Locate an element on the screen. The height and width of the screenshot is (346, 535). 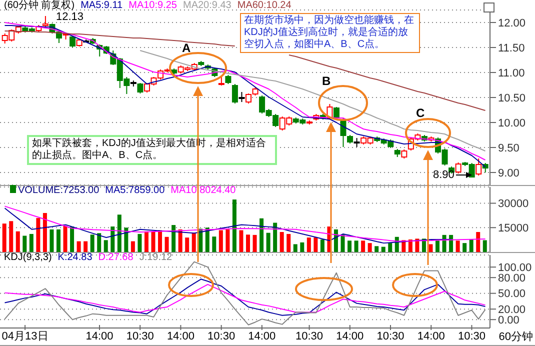
series-label: J:19.12 is located at coordinates (155, 257).